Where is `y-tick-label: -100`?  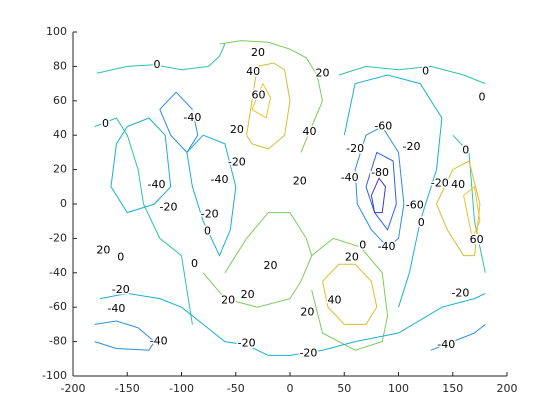
y-tick-label: -100 is located at coordinates (54, 375).